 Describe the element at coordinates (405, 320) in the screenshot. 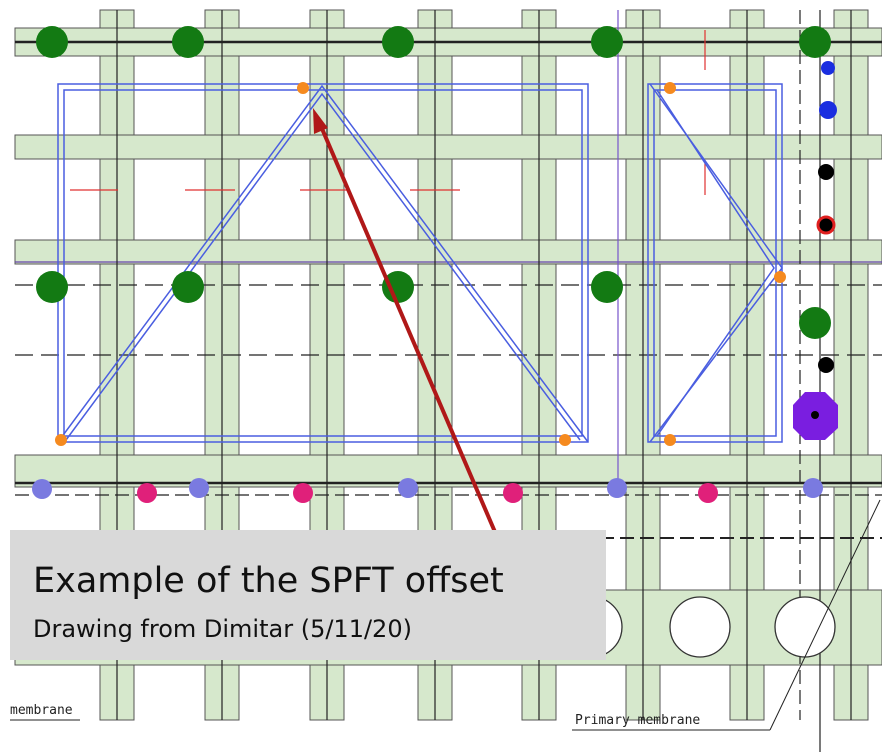

I see `arrow` at that location.